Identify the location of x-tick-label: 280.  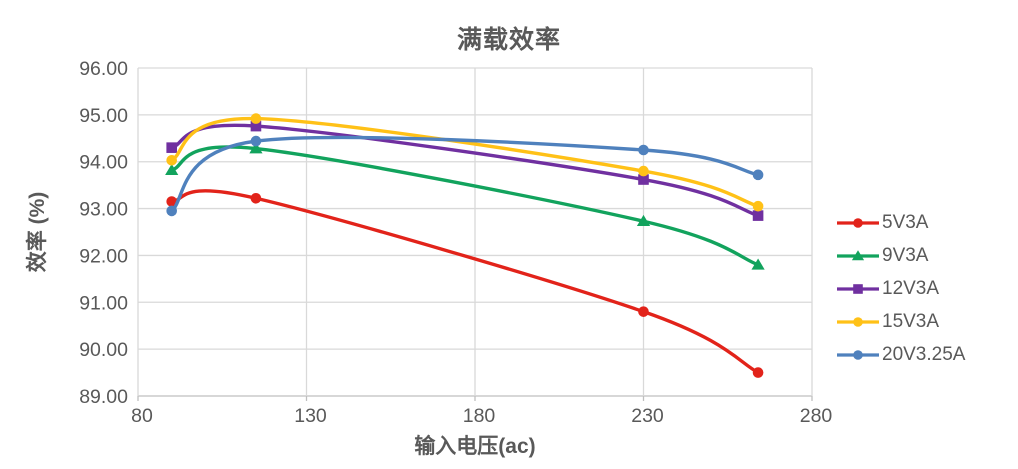
(816, 416).